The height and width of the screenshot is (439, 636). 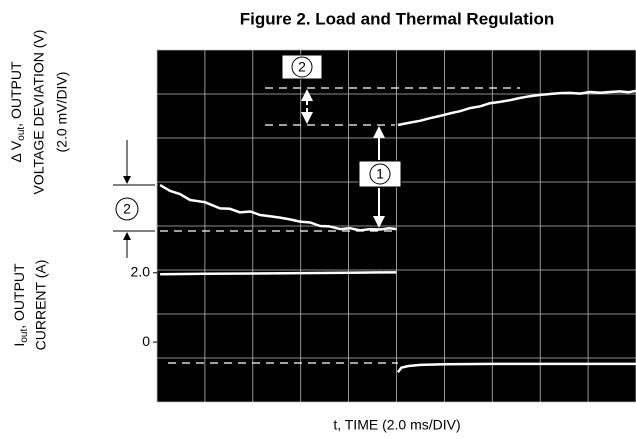 What do you see at coordinates (141, 271) in the screenshot?
I see `y2-tick-label: 2.0` at bounding box center [141, 271].